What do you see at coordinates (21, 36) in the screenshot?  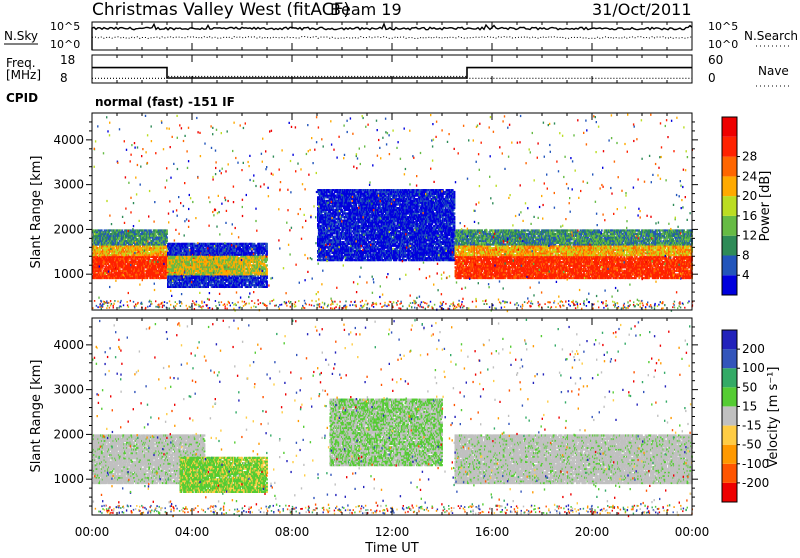 I see `nsky-label: N.Sky` at bounding box center [21, 36].